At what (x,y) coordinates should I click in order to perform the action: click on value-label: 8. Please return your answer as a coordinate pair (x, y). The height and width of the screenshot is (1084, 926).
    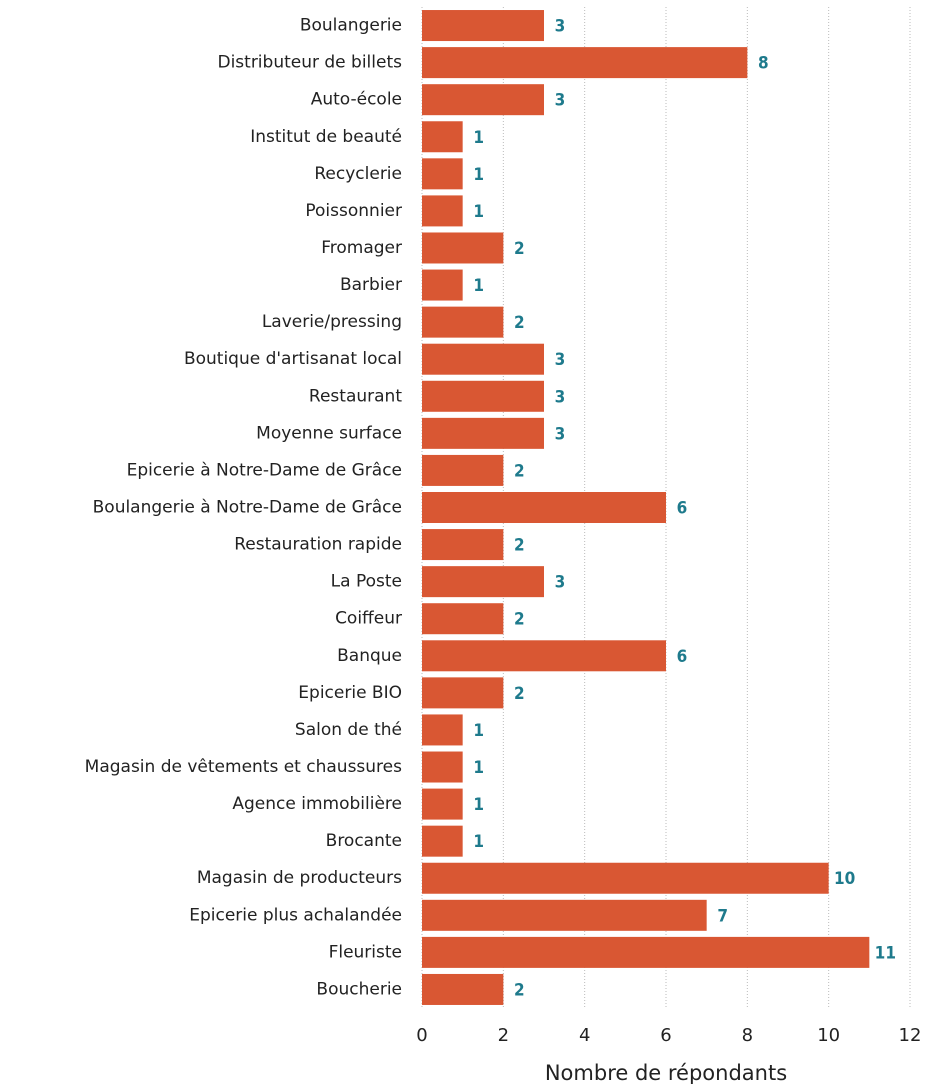
    Looking at the image, I should click on (763, 64).